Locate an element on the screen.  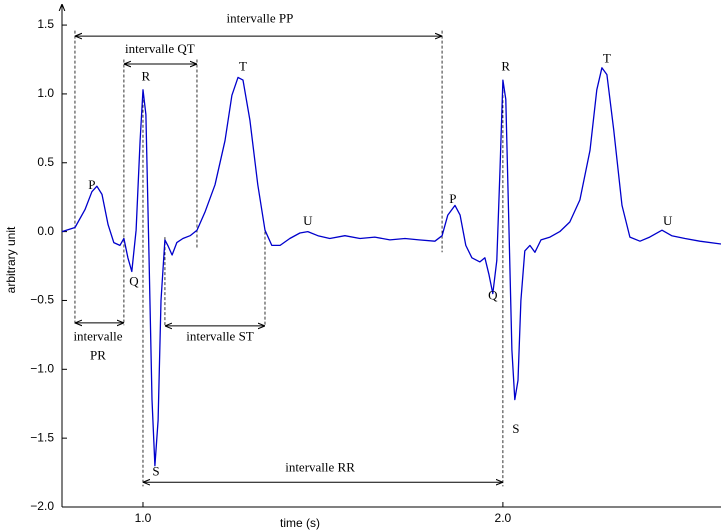
y-tick-label: 0.0 is located at coordinates (45, 231).